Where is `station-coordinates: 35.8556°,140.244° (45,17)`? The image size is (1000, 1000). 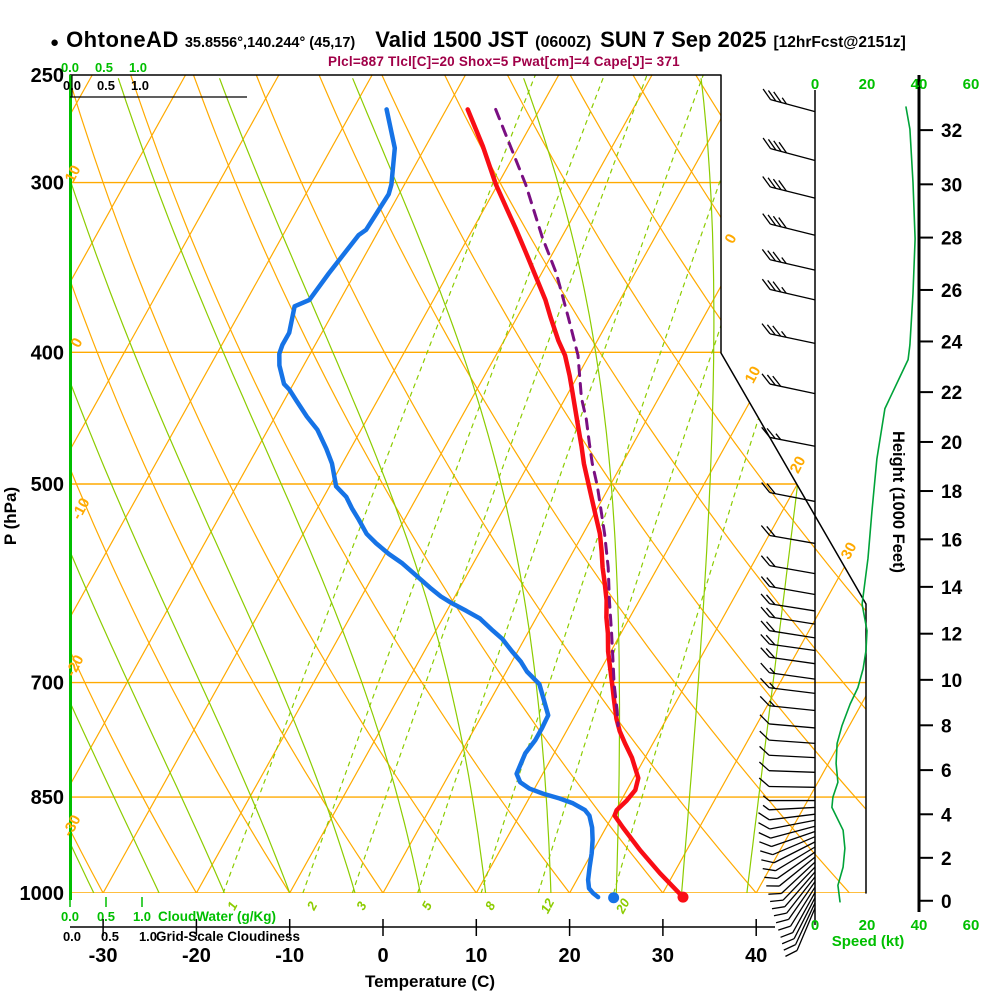 station-coordinates: 35.8556°,140.244° (45,17) is located at coordinates (270, 43).